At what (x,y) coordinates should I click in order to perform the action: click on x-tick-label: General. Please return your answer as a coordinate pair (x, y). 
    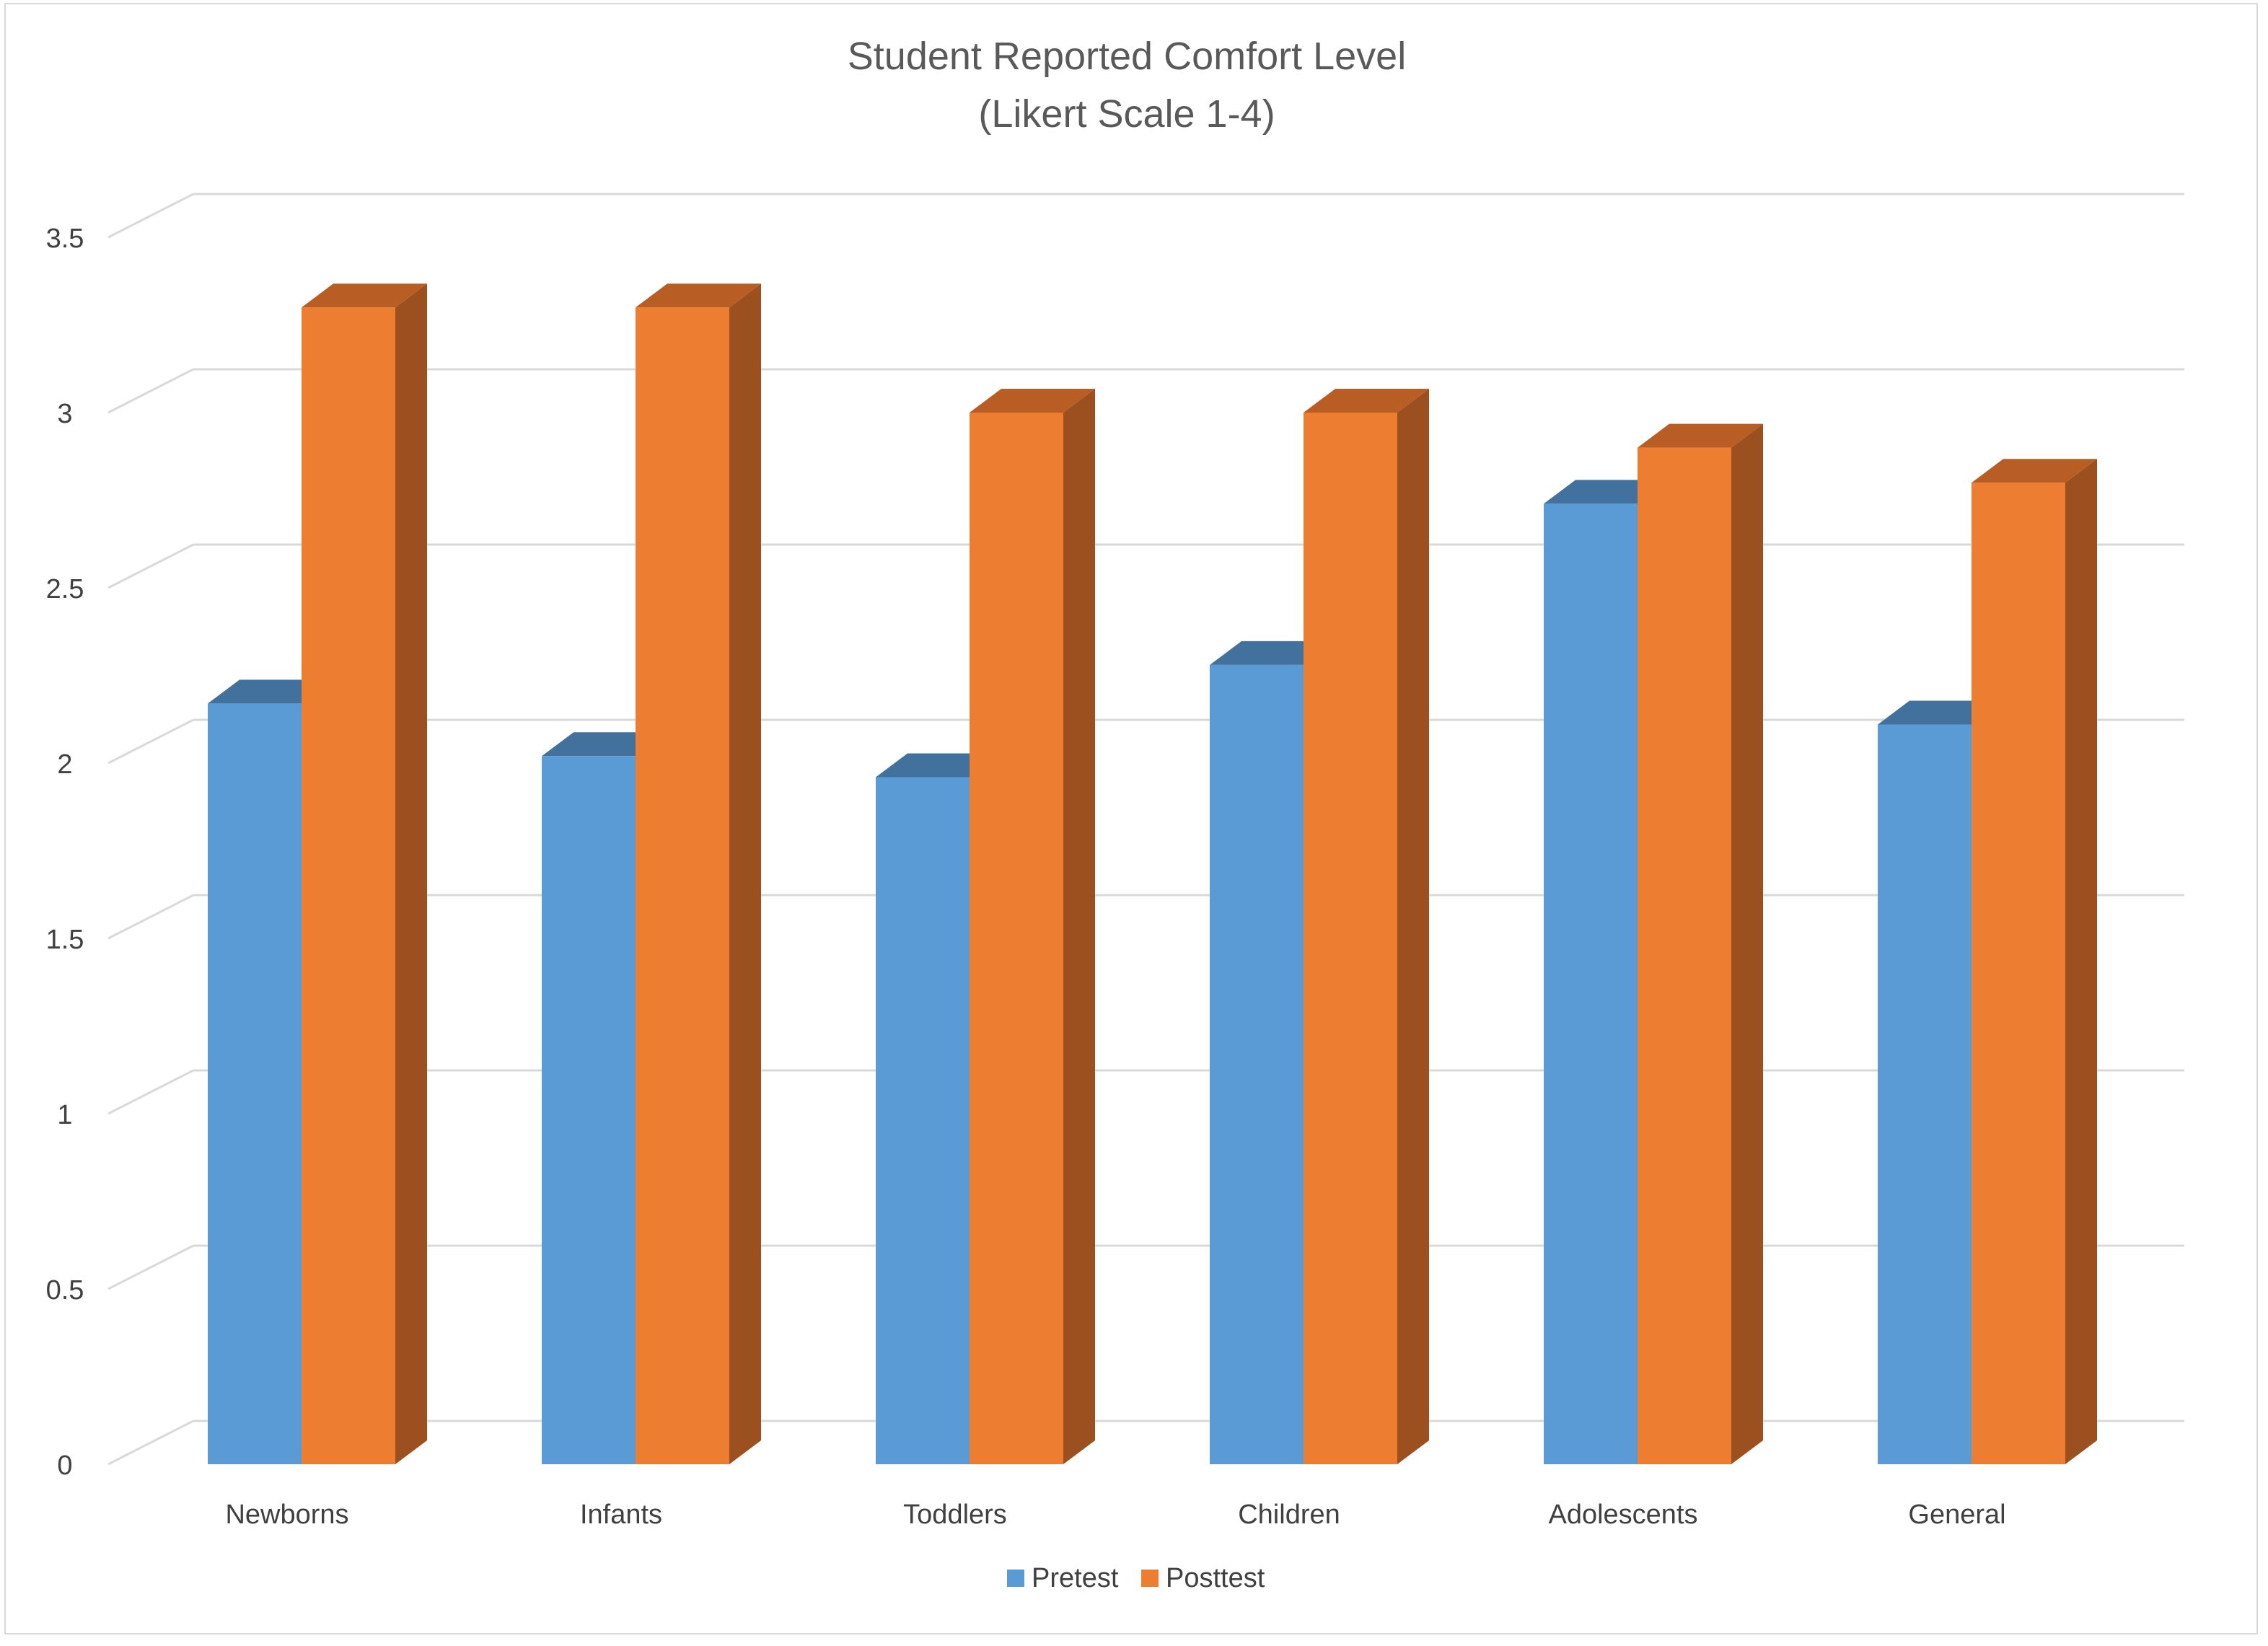
    Looking at the image, I should click on (1957, 1515).